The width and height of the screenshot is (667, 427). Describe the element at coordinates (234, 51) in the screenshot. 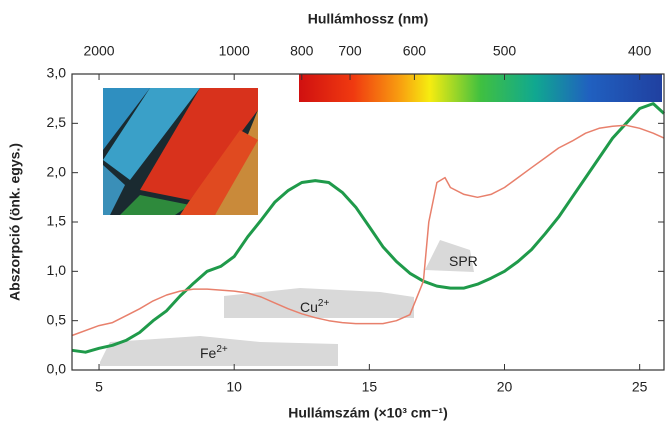

I see `x2-tick-label: 1000` at that location.